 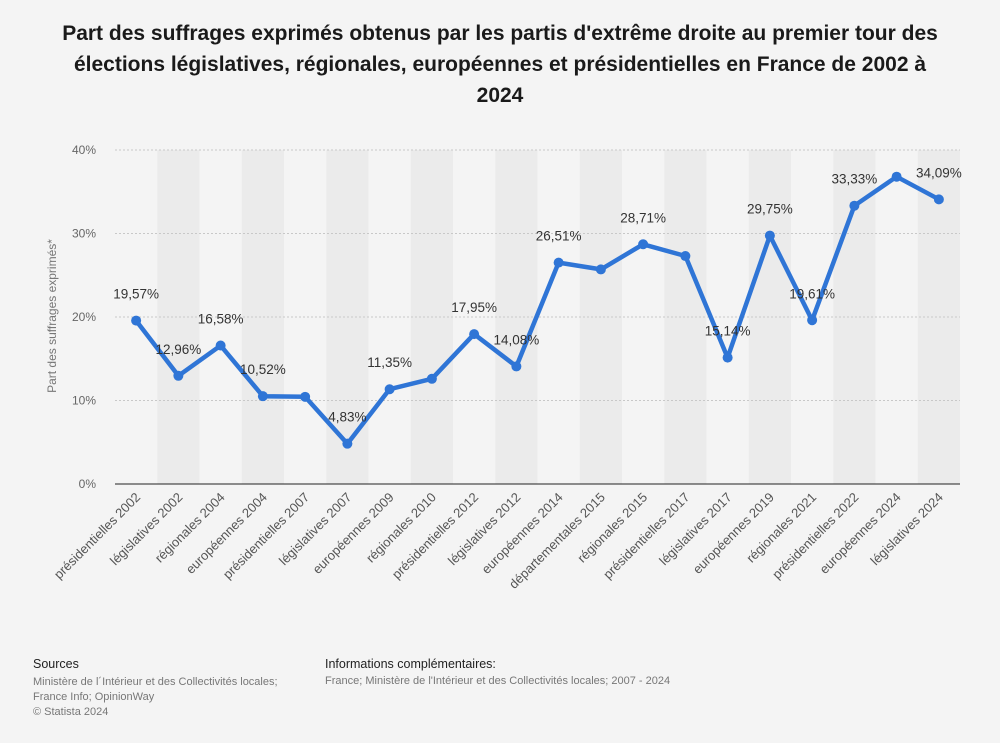 I want to click on x-tick-label: législatives 2012, so click(x=484, y=529).